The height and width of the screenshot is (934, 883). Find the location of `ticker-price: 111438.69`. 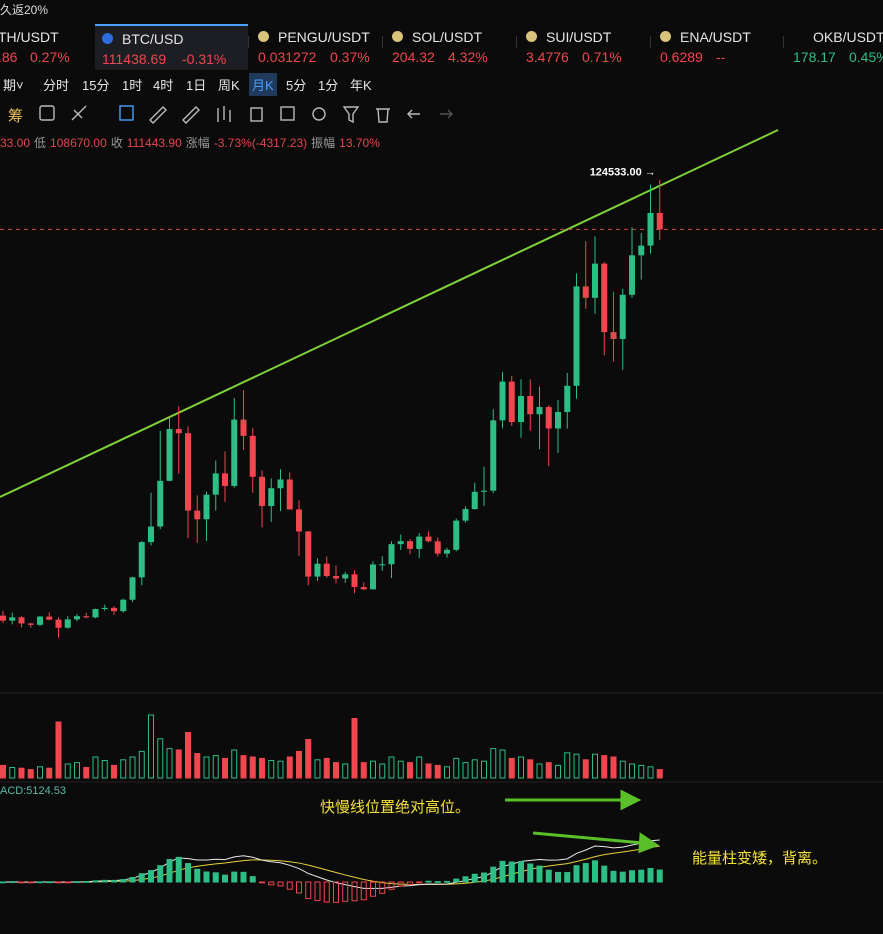

ticker-price: 111438.69 is located at coordinates (134, 59).